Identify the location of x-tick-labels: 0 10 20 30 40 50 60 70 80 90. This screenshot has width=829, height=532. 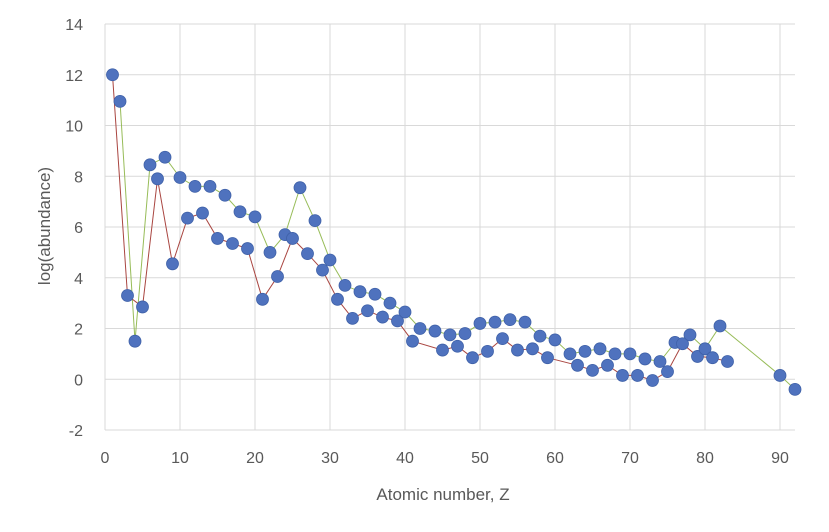
(445, 458).